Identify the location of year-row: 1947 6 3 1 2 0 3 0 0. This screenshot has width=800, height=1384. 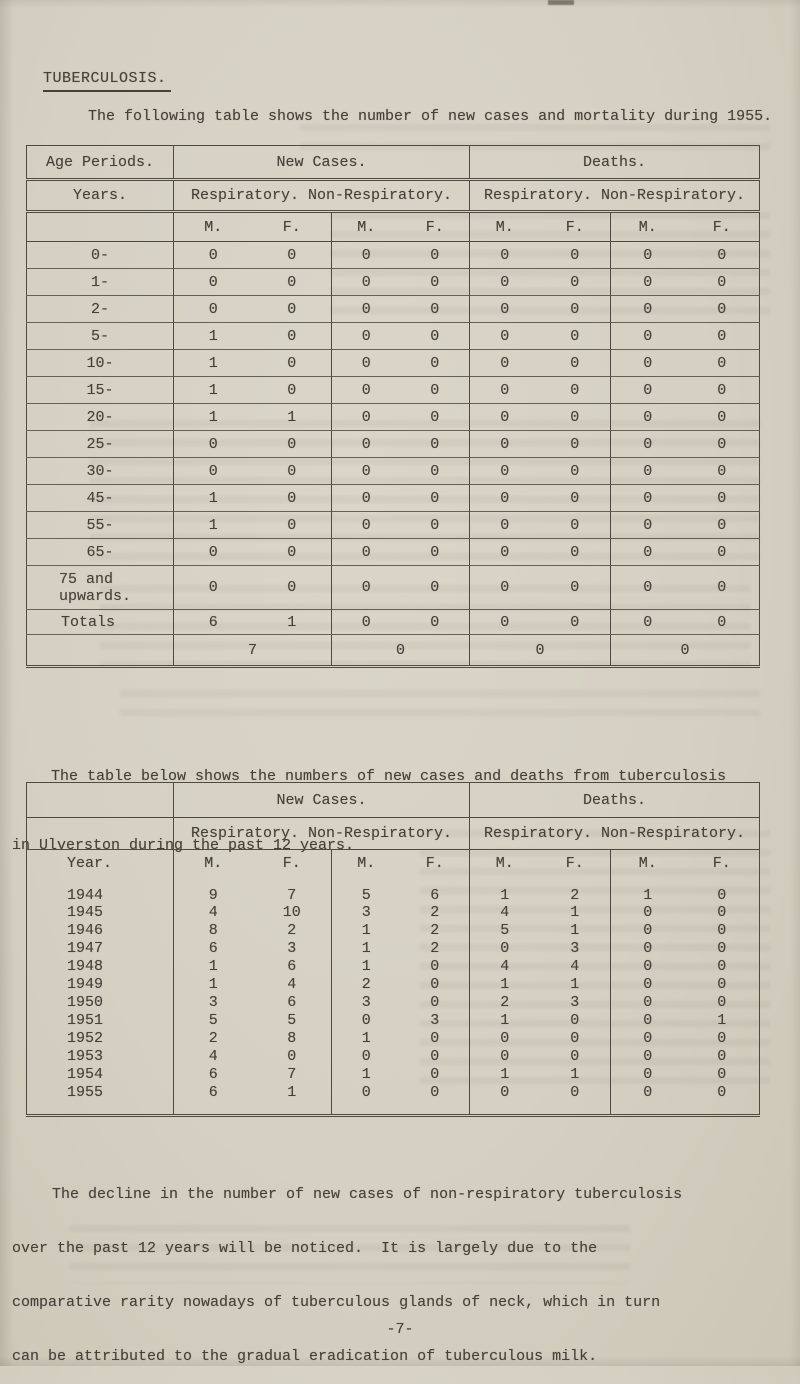
(393, 948).